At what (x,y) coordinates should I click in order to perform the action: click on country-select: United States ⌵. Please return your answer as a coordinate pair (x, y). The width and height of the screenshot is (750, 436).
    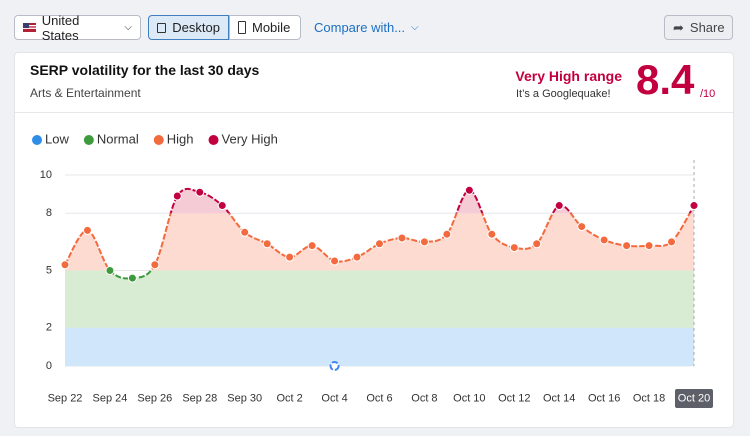
    Looking at the image, I should click on (77, 27).